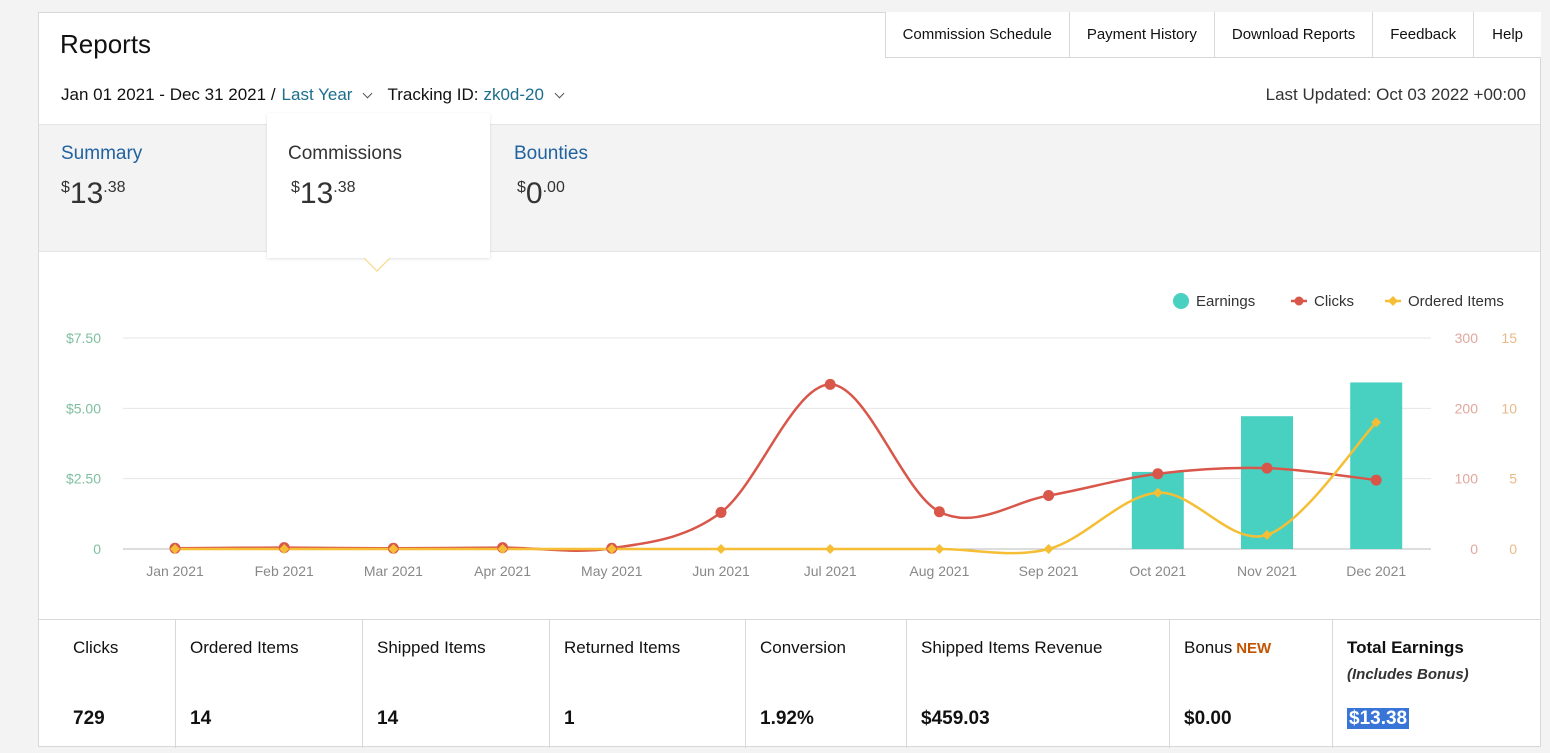 This screenshot has height=753, width=1550. I want to click on y-tick-clicks: 200, so click(1467, 408).